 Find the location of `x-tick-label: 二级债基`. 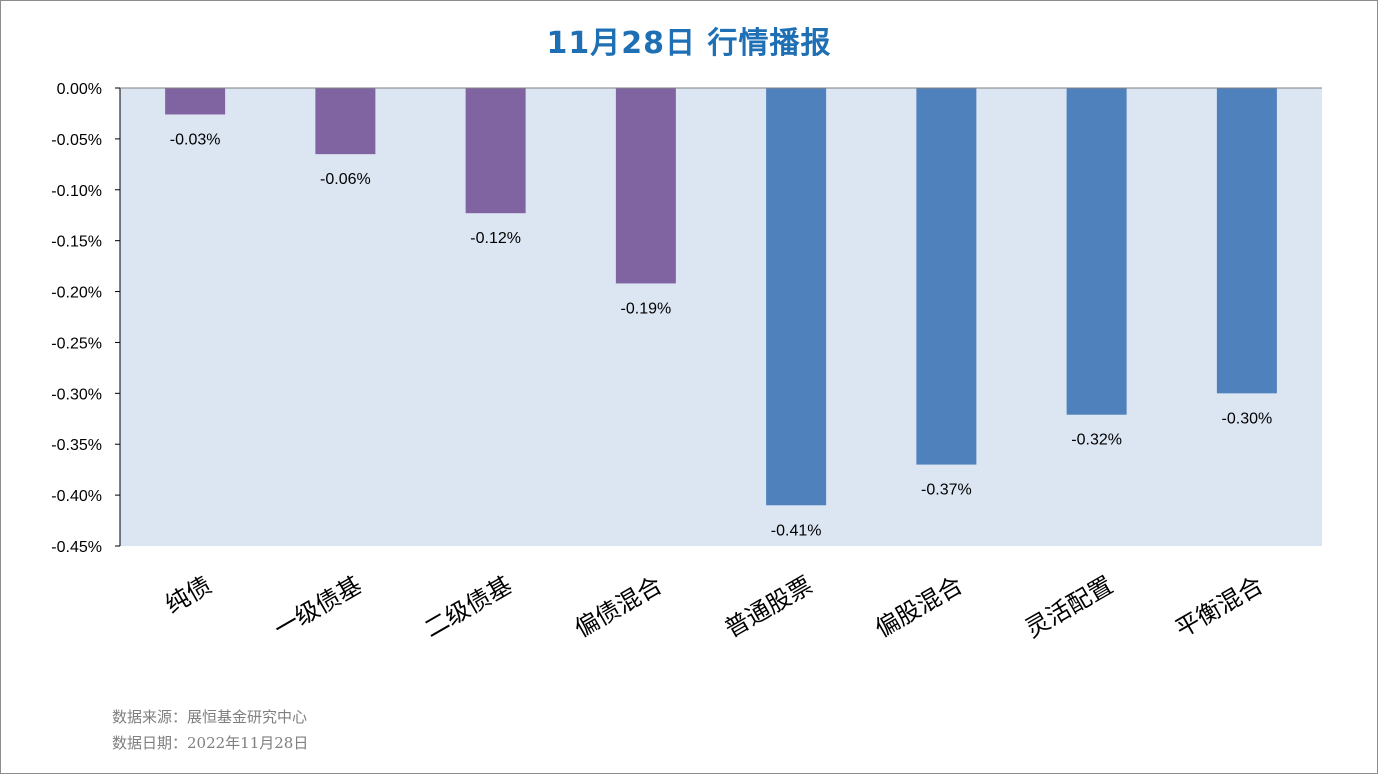

x-tick-label: 二级债基 is located at coordinates (467, 607).